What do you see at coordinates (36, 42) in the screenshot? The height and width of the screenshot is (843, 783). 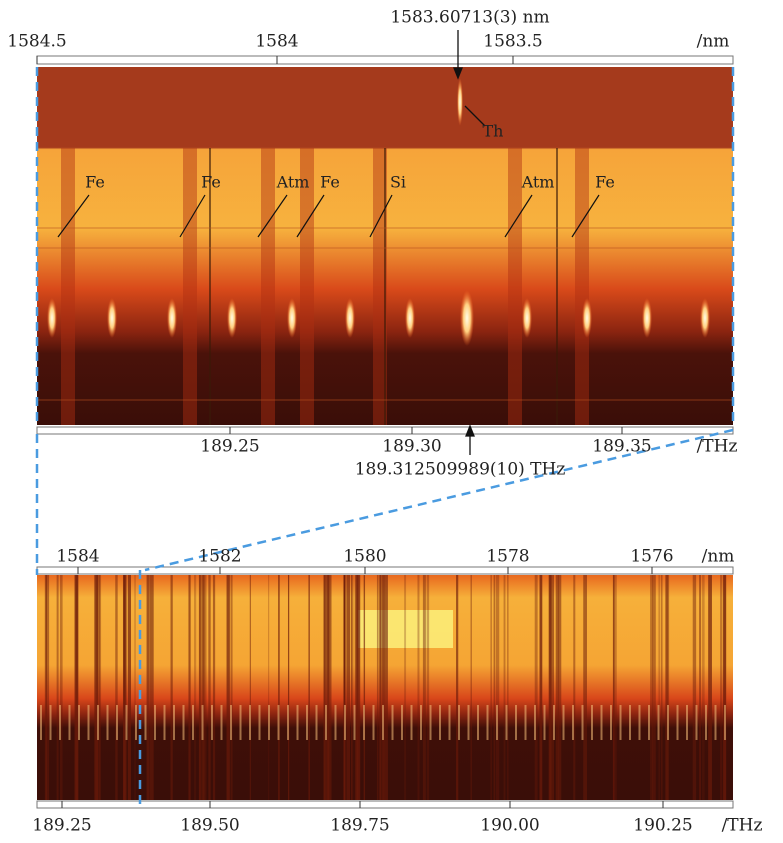 I see `label: 1584.5` at bounding box center [36, 42].